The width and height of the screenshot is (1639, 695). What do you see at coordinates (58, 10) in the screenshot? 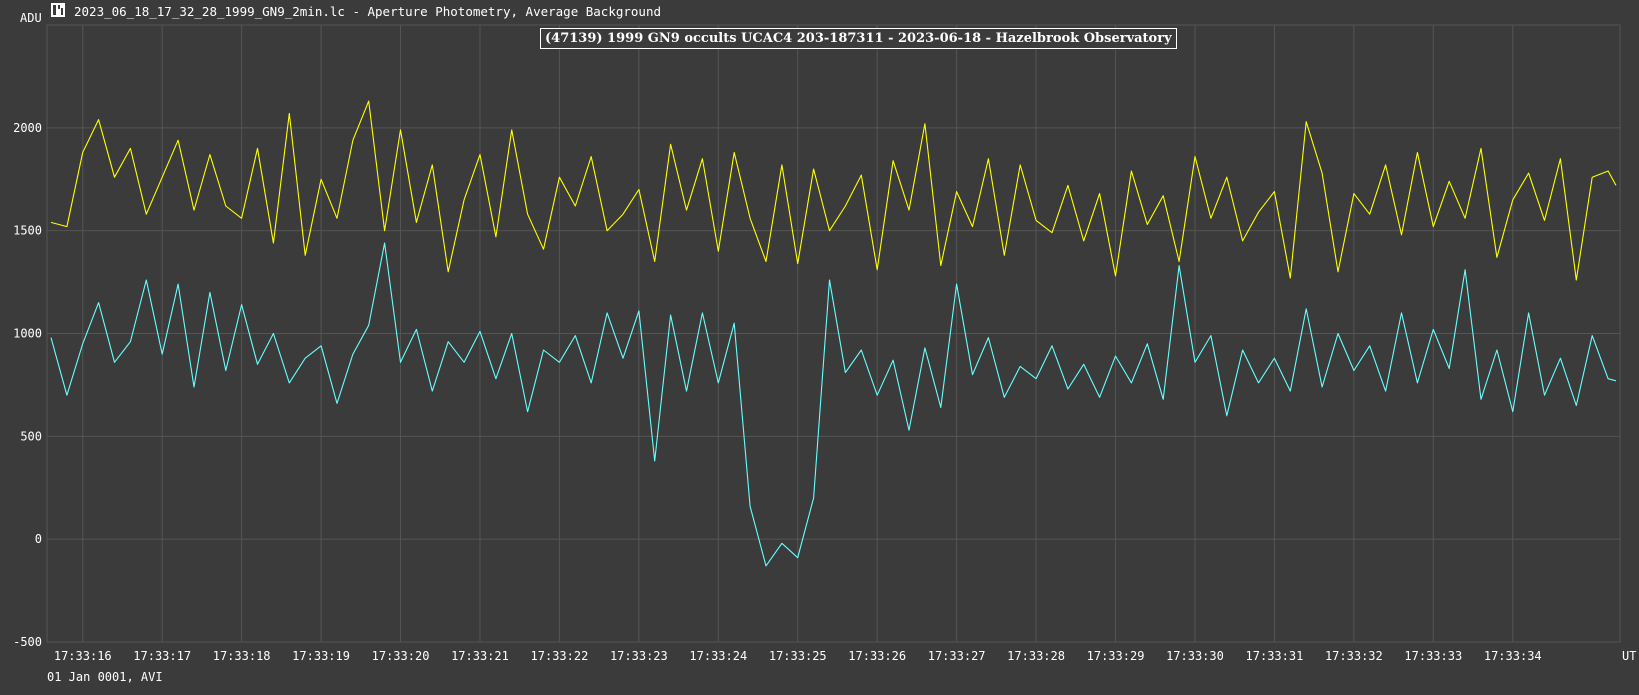
I see `lightcurve-app-icon` at bounding box center [58, 10].